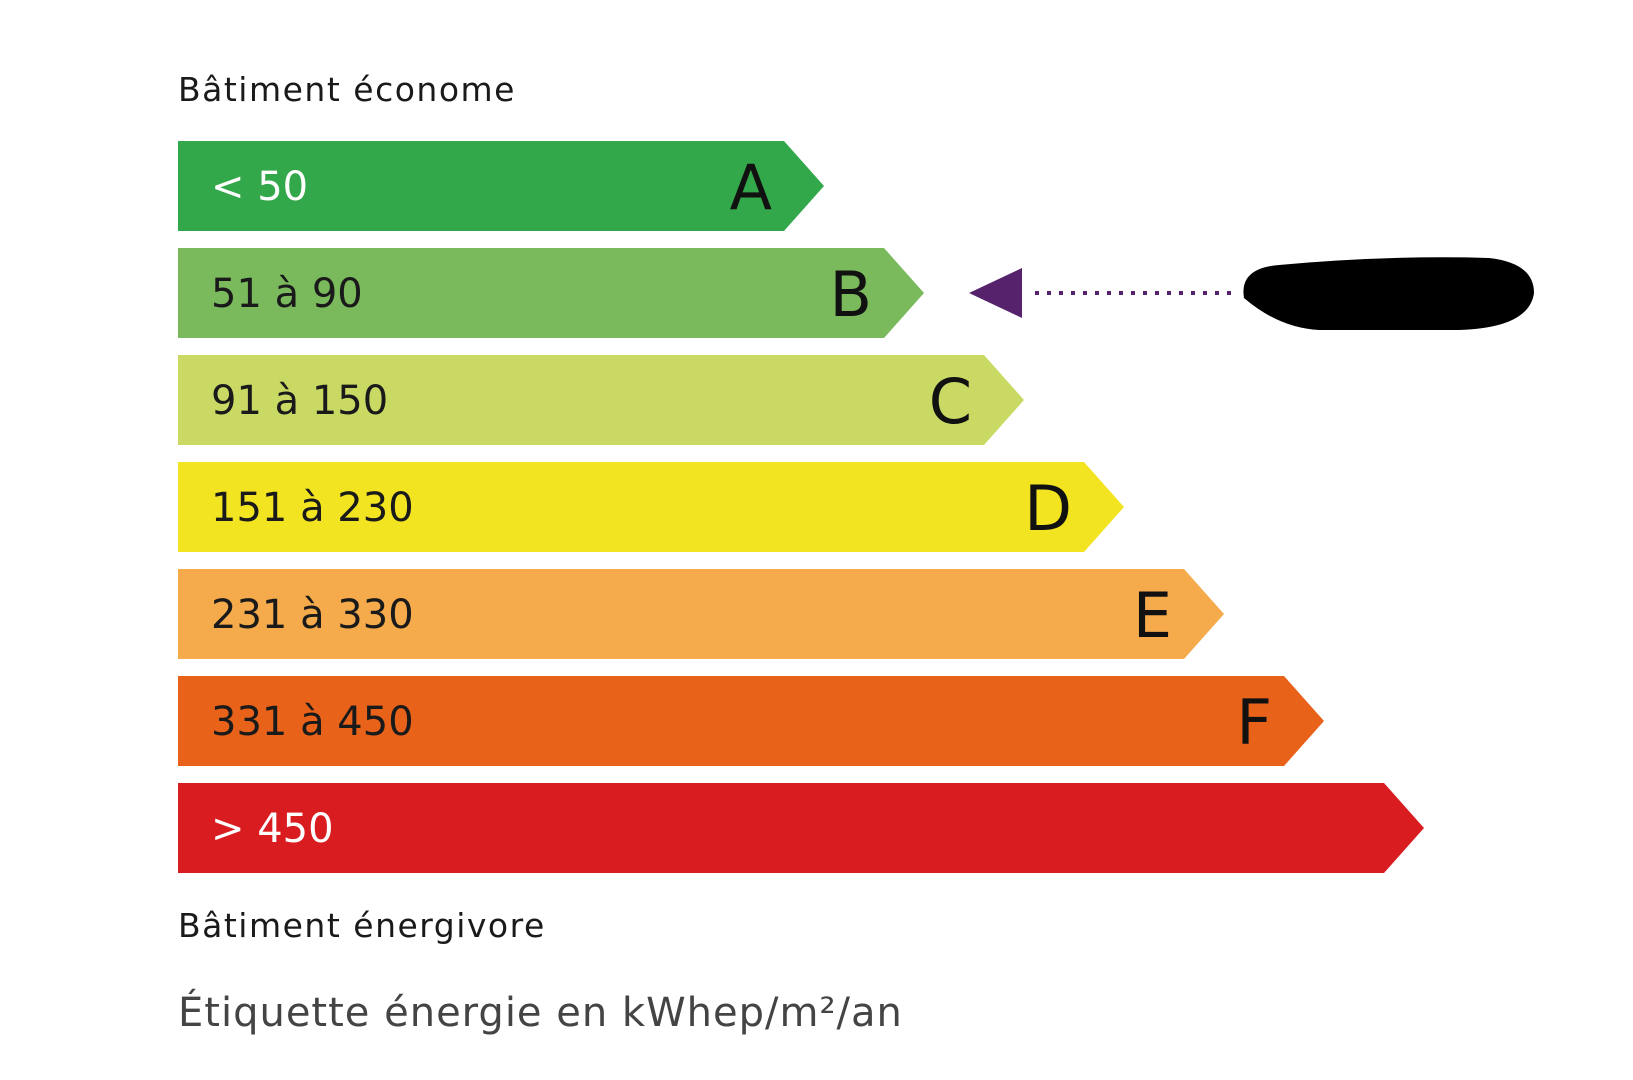 Image resolution: width=1633 pixels, height=1080 pixels. Describe the element at coordinates (995, 293) in the screenshot. I see `indicator-arrow` at that location.